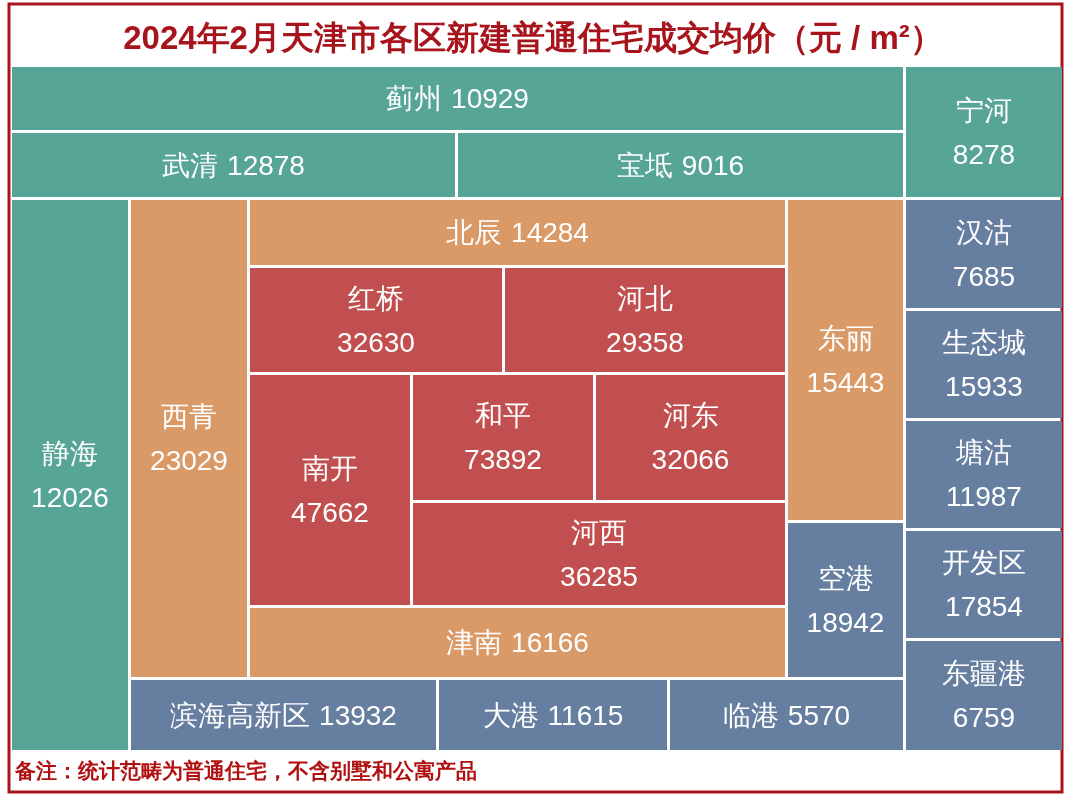 This screenshot has height=800, width=1066. I want to click on category-label: 临港, so click(750, 715).